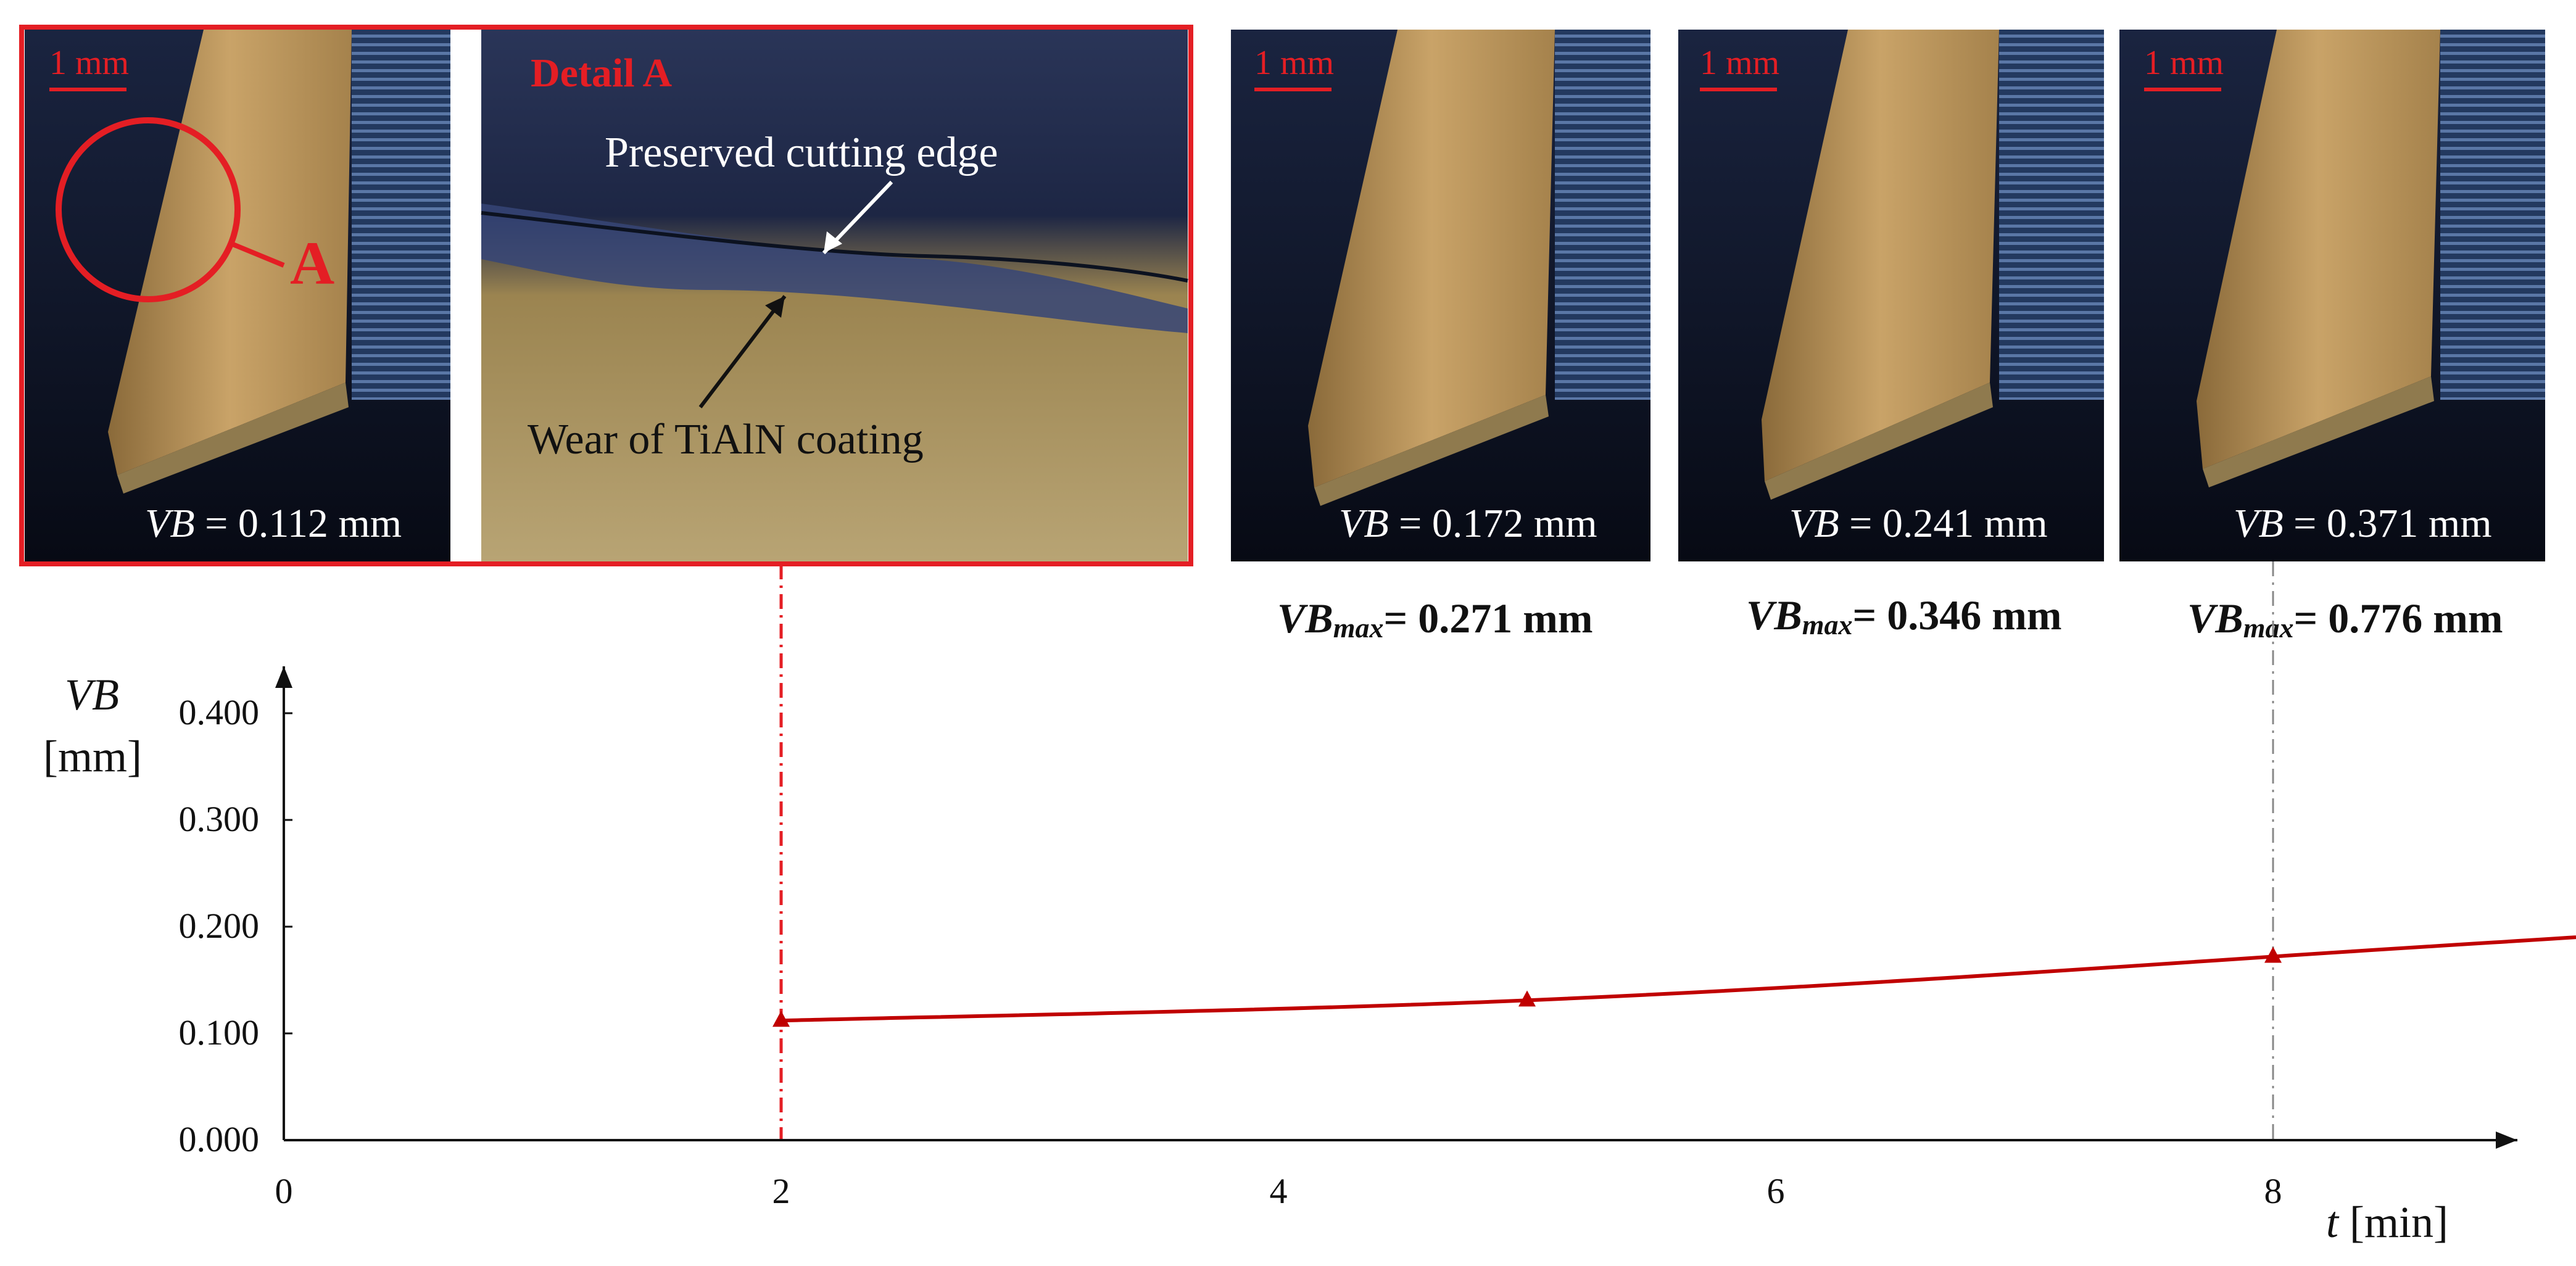  I want to click on detail-marker: A, so click(312, 263).